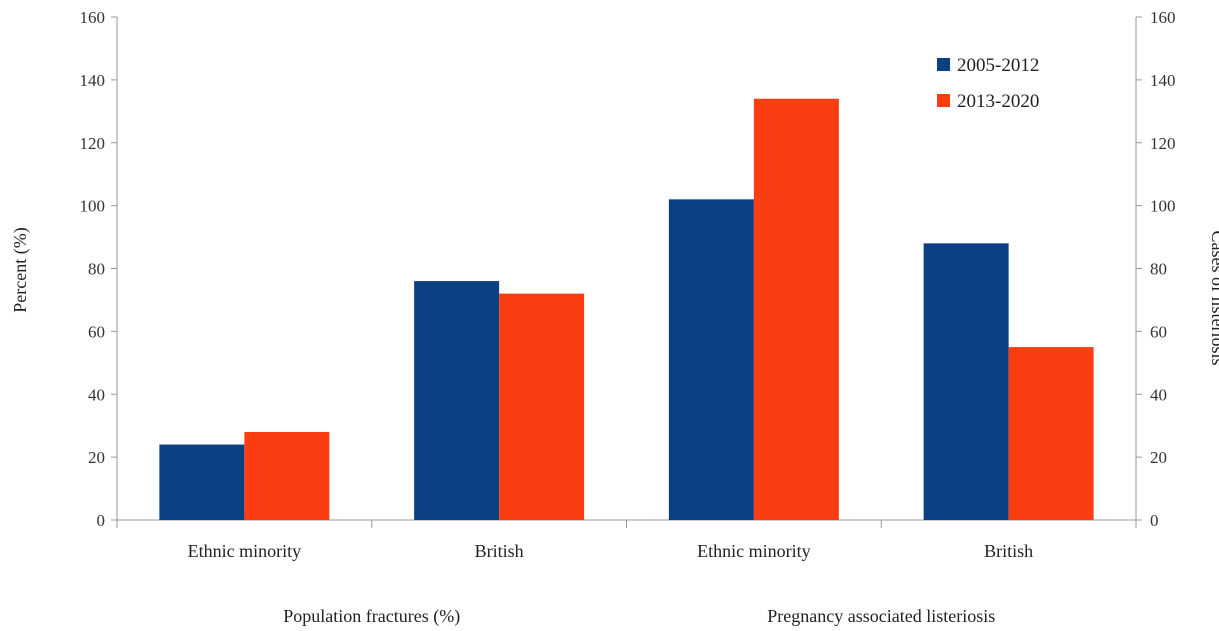  What do you see at coordinates (1158, 394) in the screenshot?
I see `y-tick-label-right: 40` at bounding box center [1158, 394].